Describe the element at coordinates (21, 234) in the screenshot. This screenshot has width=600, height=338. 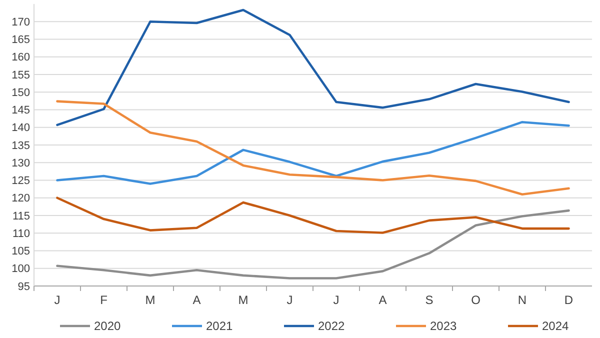
I see `y-tick-label: 110` at that location.